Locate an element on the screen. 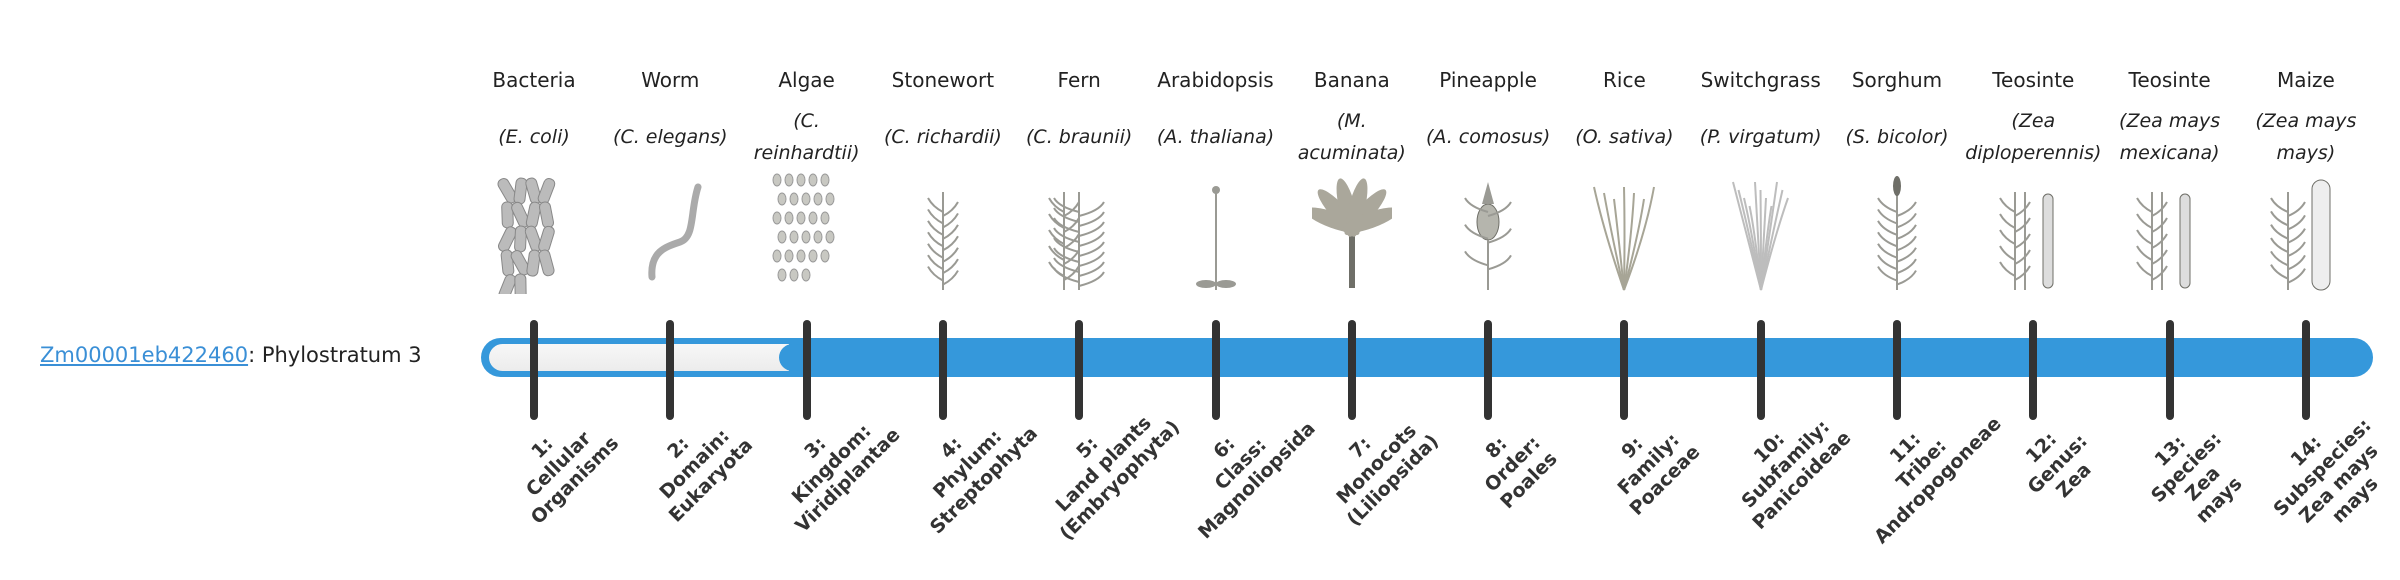 Image resolution: width=2400 pixels, height=580 pixels. organism-species: (C. braunii) is located at coordinates (1079, 137).